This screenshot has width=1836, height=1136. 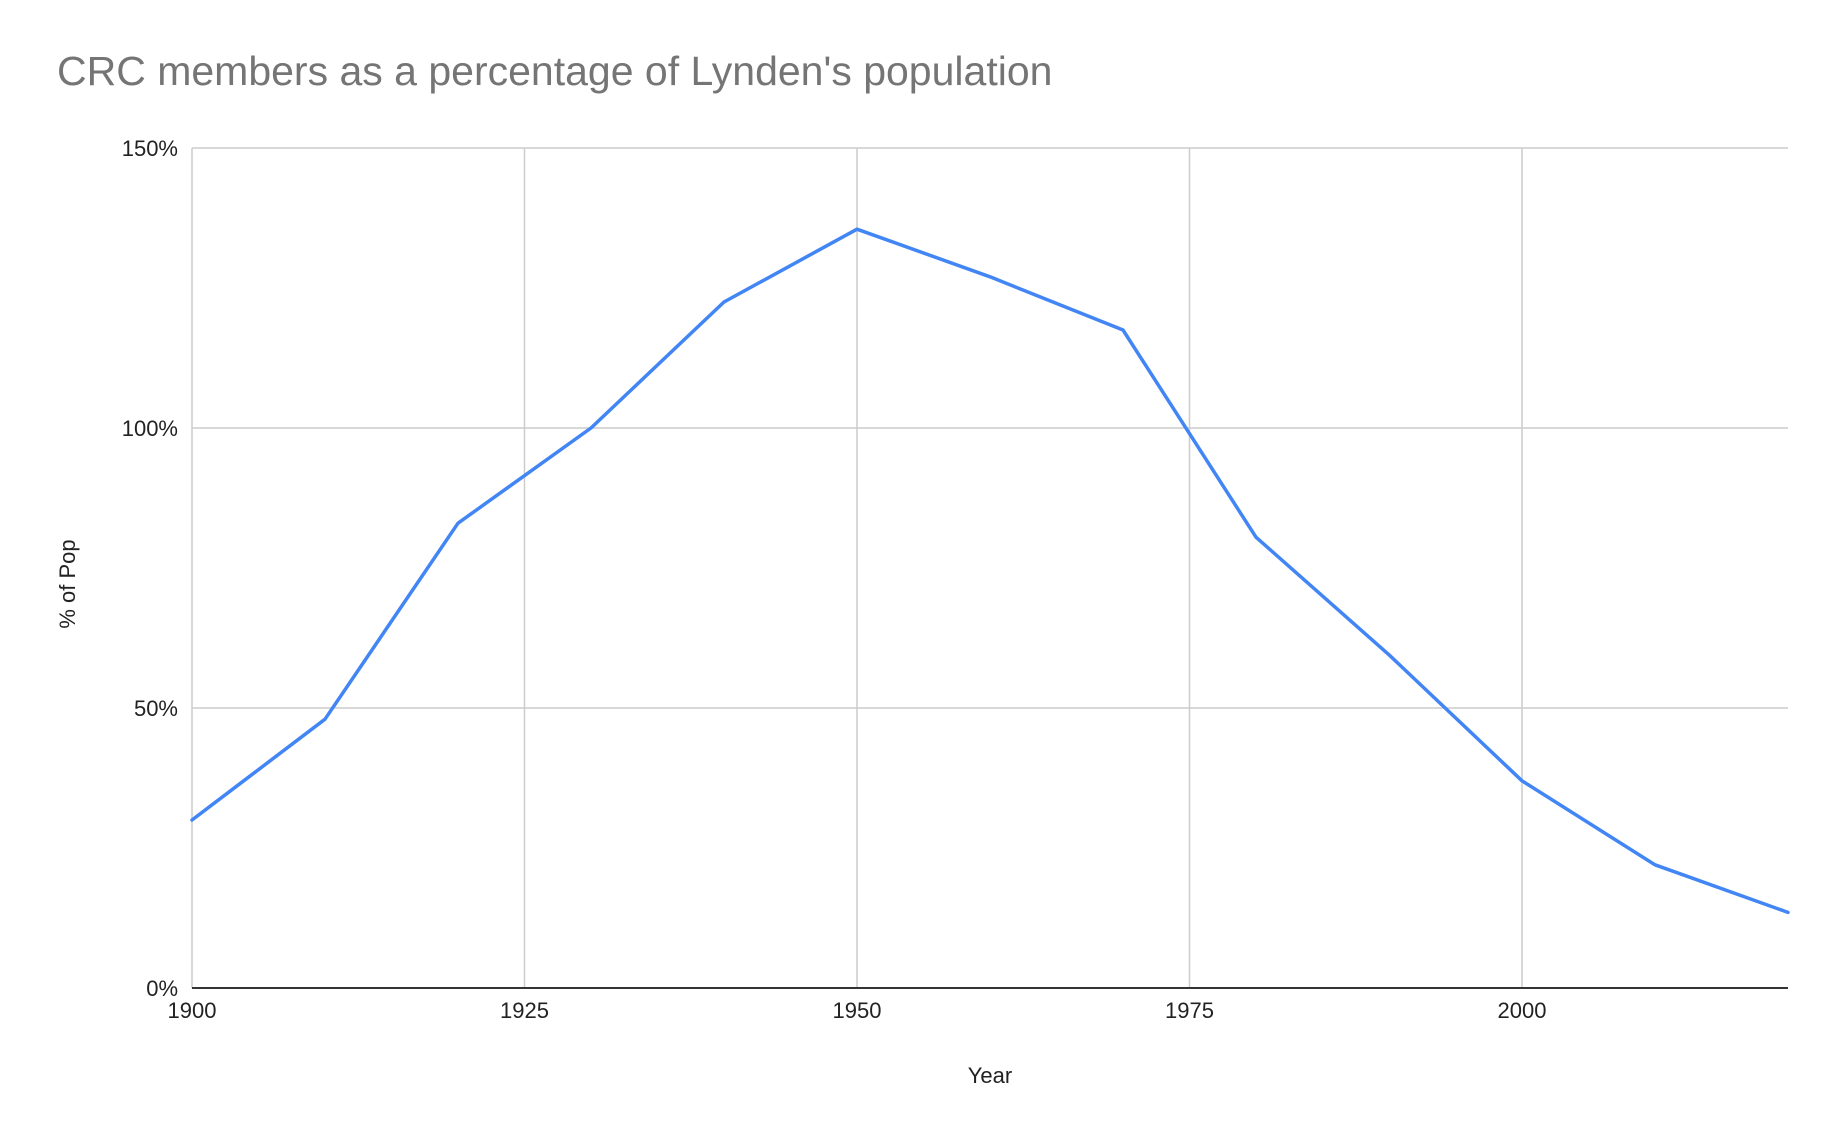 What do you see at coordinates (857, 1010) in the screenshot?
I see `x-tick-label: 1950` at bounding box center [857, 1010].